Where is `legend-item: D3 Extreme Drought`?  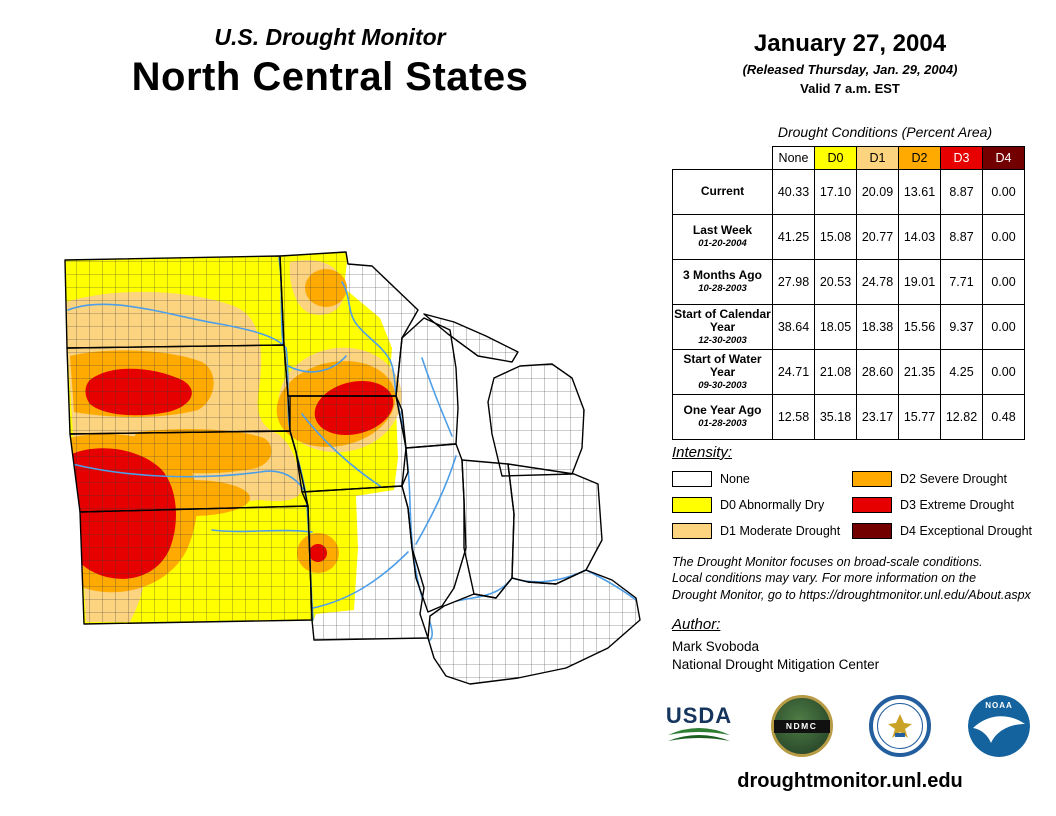 legend-item: D3 Extreme Drought is located at coordinates (942, 505).